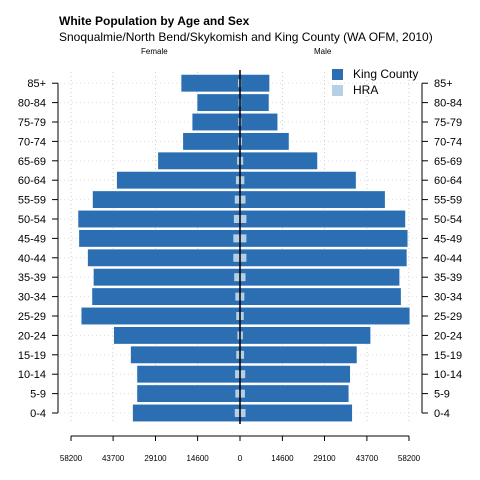  I want to click on legend-swatch-king-county, so click(337, 74).